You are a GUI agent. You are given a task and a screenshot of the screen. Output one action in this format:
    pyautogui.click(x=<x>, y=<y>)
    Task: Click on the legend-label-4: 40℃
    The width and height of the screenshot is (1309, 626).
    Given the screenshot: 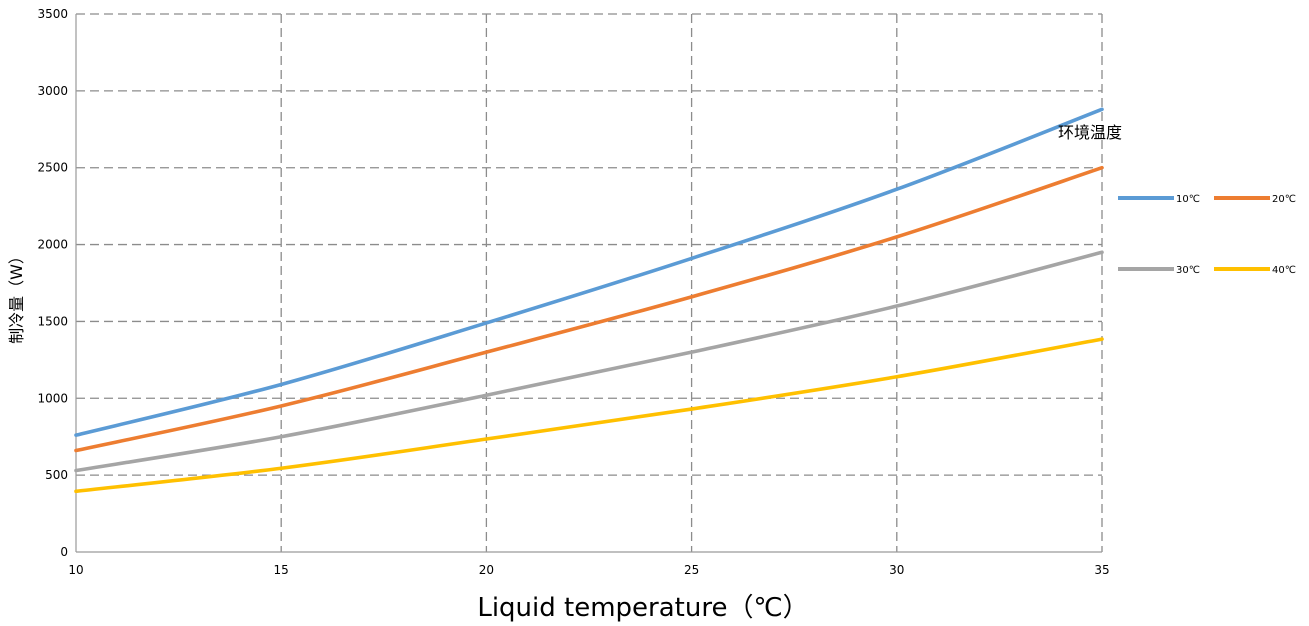 What is the action you would take?
    pyautogui.click(x=1284, y=270)
    